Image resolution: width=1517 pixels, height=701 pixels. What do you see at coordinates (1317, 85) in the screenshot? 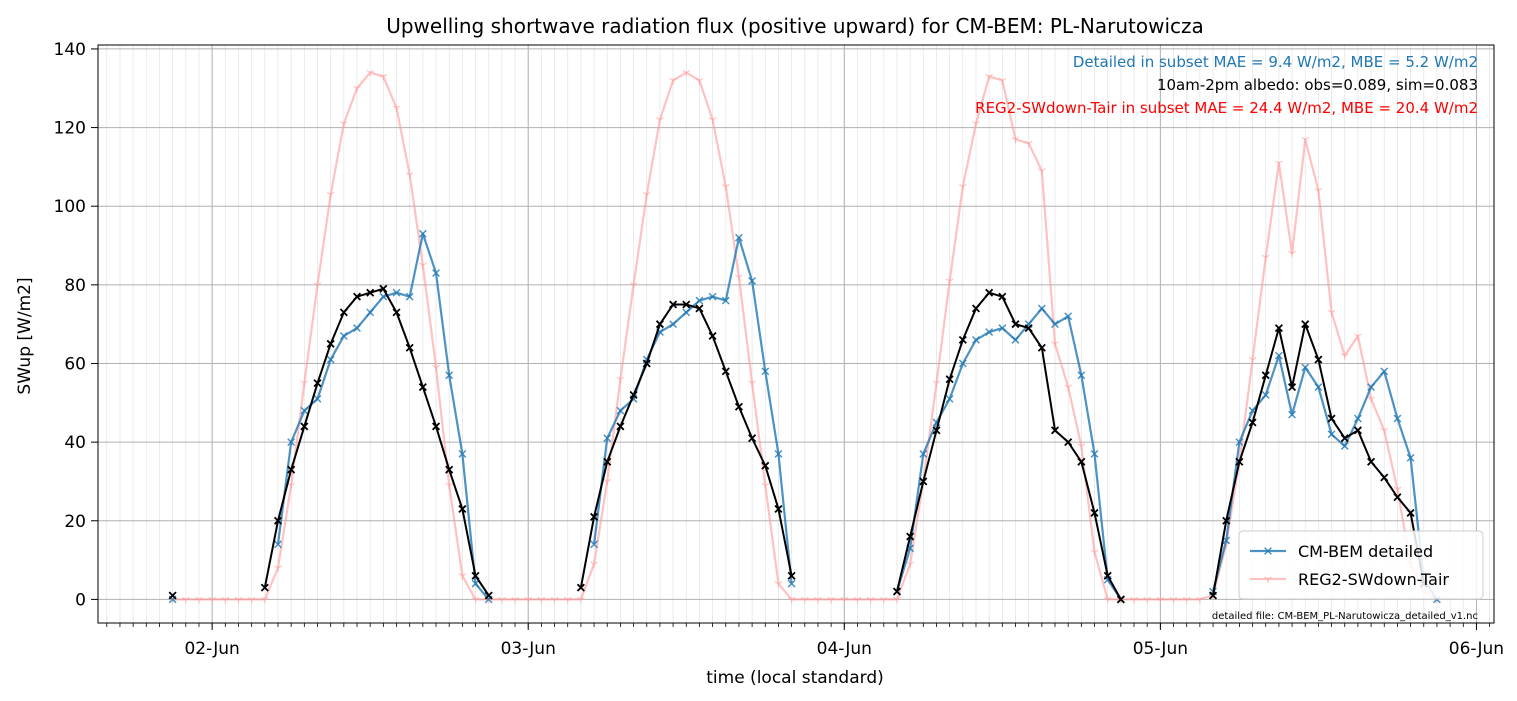
I see `annotation-albedo: 10am-2pm albedo: obs=0.089, sim=0.083` at bounding box center [1317, 85].